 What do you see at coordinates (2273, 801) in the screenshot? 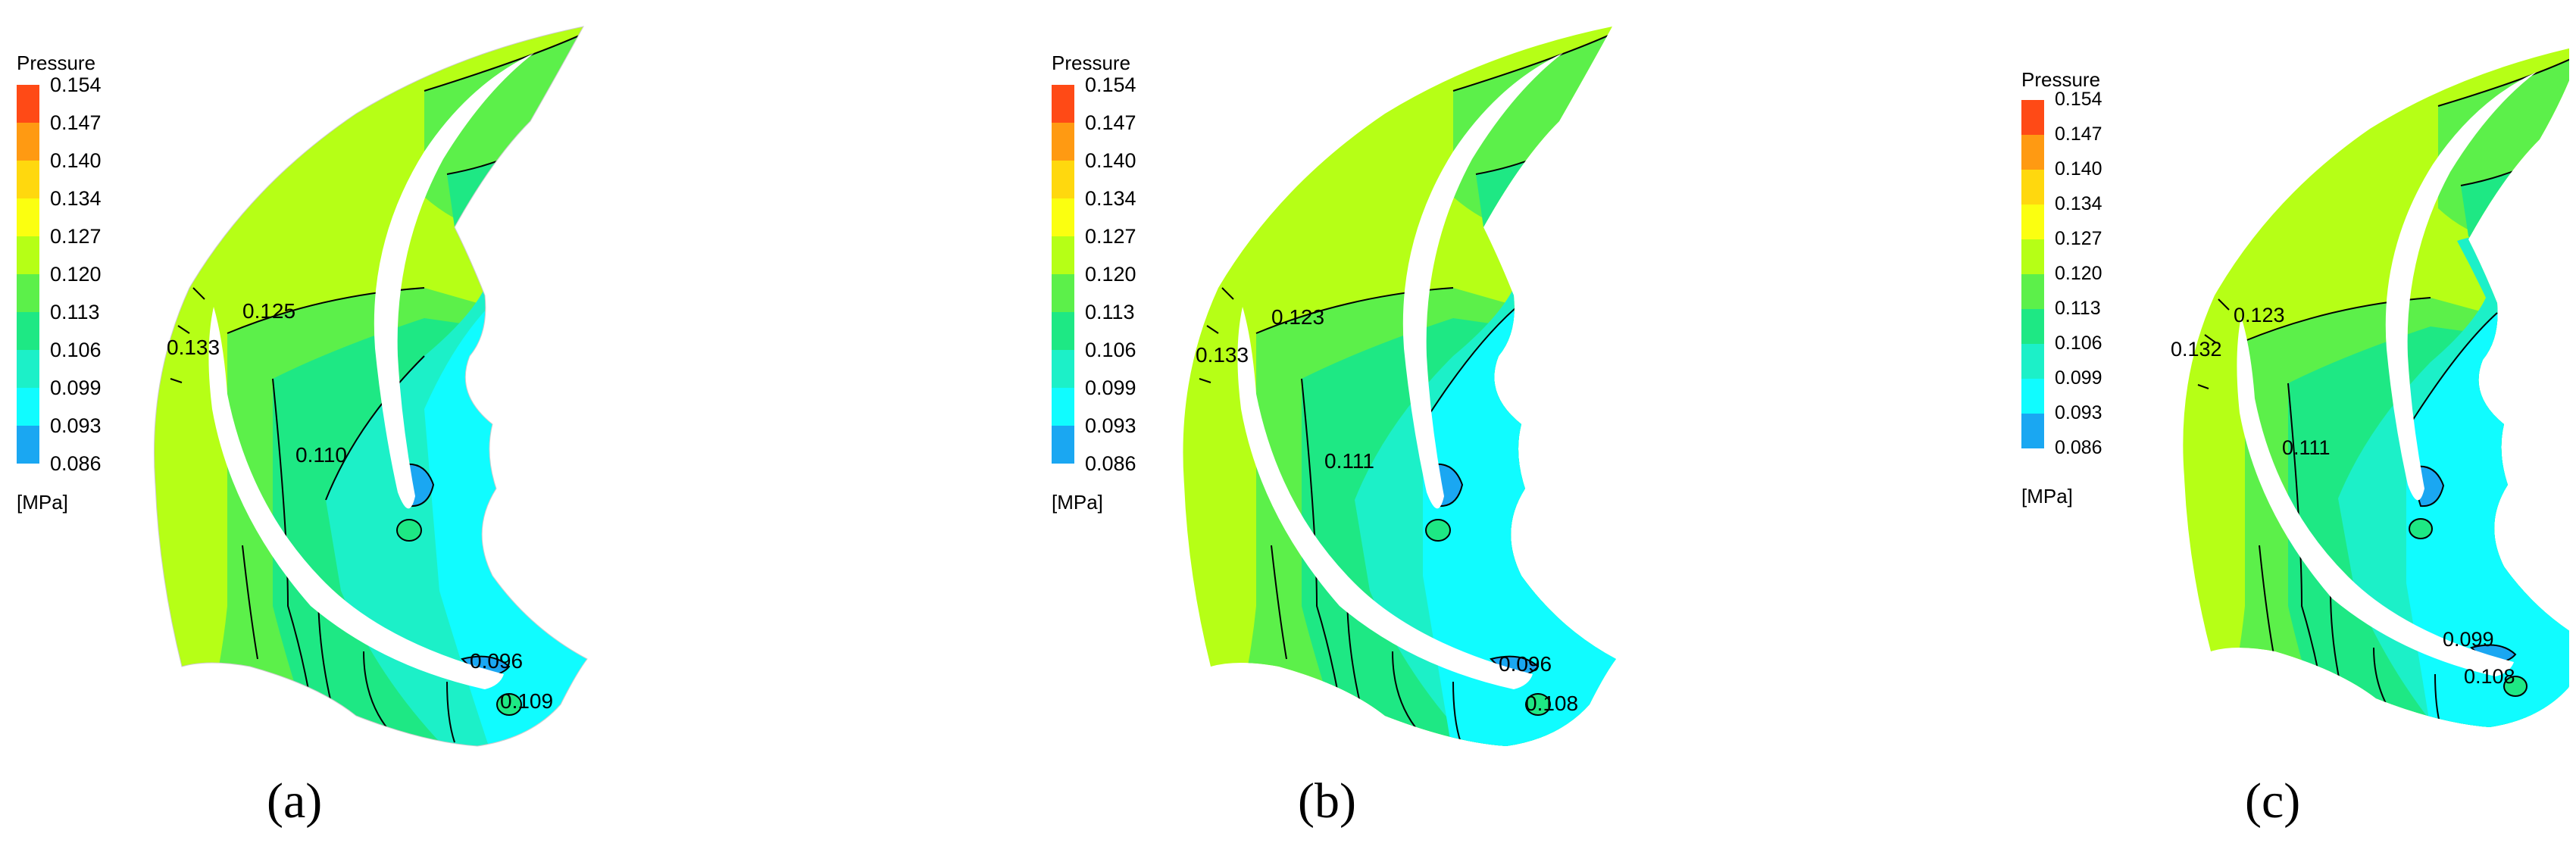
I see `panel-caption: (c)` at bounding box center [2273, 801].